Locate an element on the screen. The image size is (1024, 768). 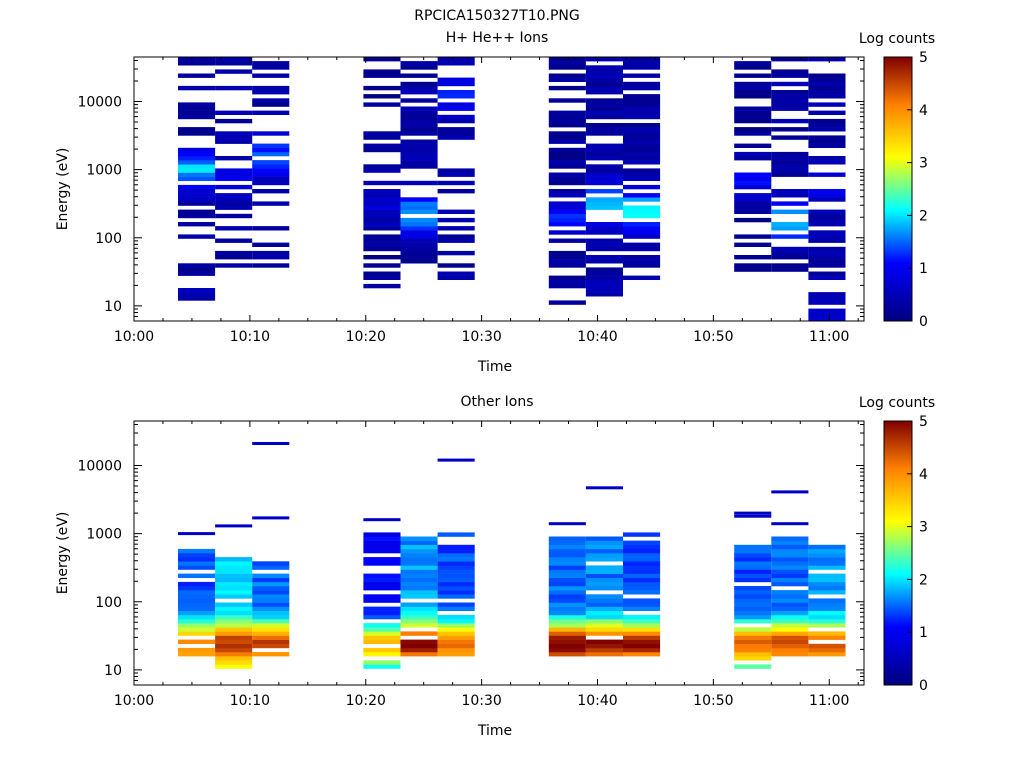
colorbar-tick-label: 1 is located at coordinates (923, 633).